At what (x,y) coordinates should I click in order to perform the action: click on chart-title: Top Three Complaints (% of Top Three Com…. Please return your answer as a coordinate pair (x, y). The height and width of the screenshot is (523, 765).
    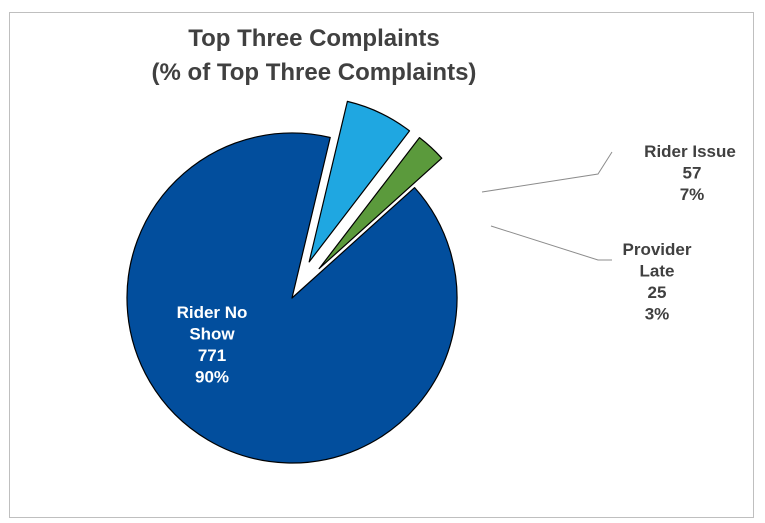
    Looking at the image, I should click on (314, 56).